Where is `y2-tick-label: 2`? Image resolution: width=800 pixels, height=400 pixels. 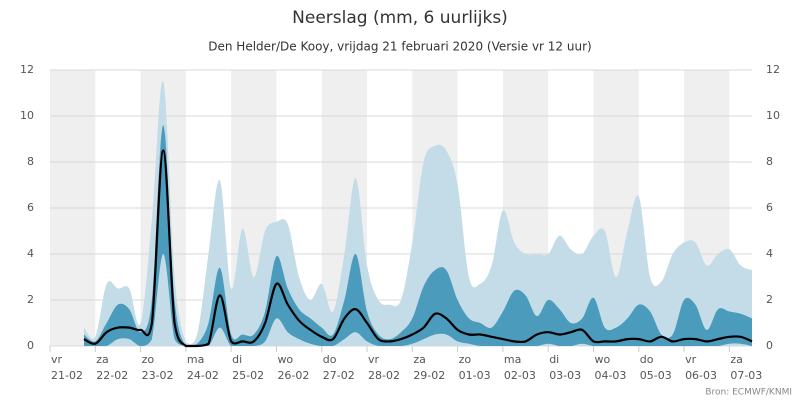 y2-tick-label: 2 is located at coordinates (769, 299).